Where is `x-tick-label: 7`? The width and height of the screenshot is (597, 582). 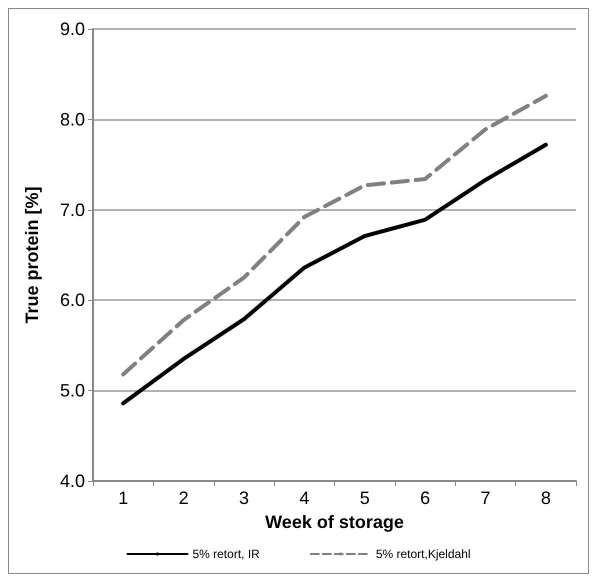 x-tick-label: 7 is located at coordinates (485, 498).